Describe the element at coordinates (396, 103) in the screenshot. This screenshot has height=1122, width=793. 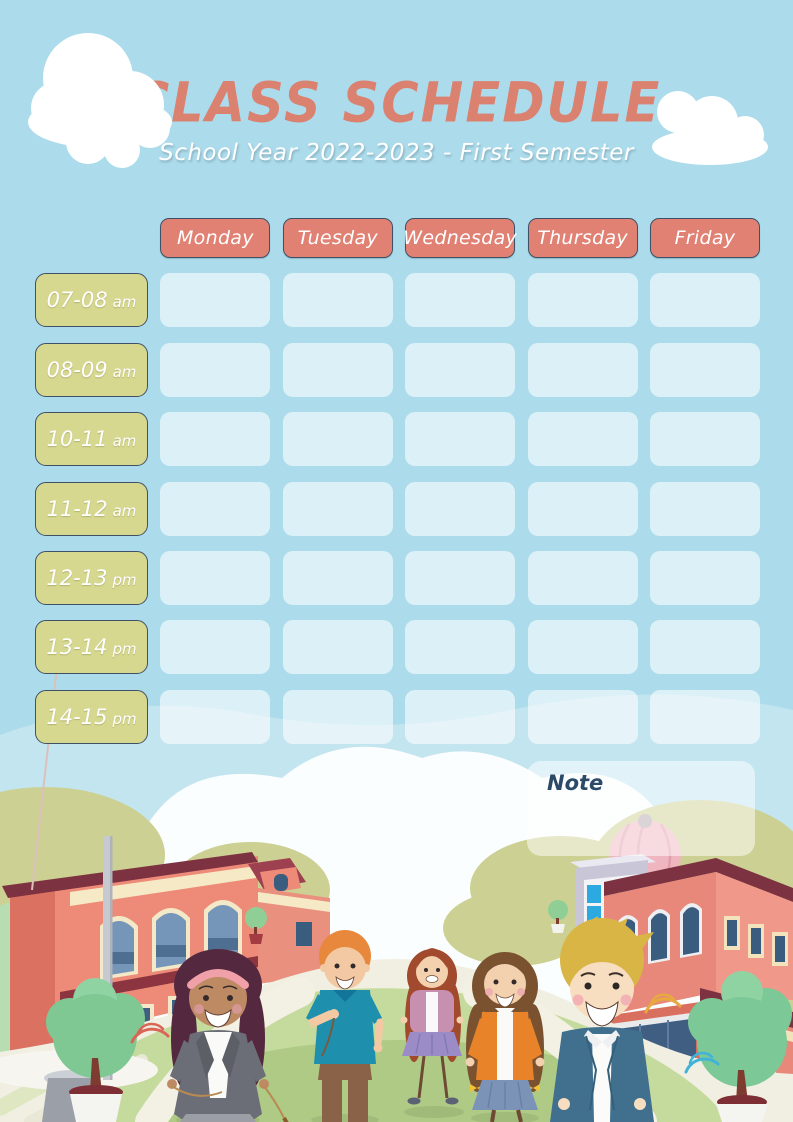
I see `page-title: CLASS SCHEDULE` at that location.